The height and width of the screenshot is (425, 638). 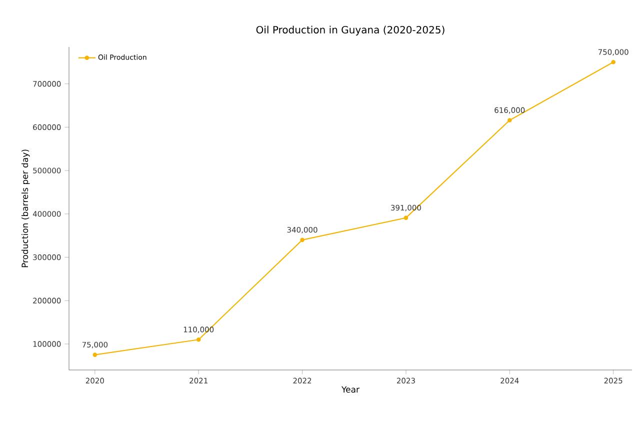 I want to click on chart-title: Oil Production in Guyana (2020-2025), so click(x=350, y=31).